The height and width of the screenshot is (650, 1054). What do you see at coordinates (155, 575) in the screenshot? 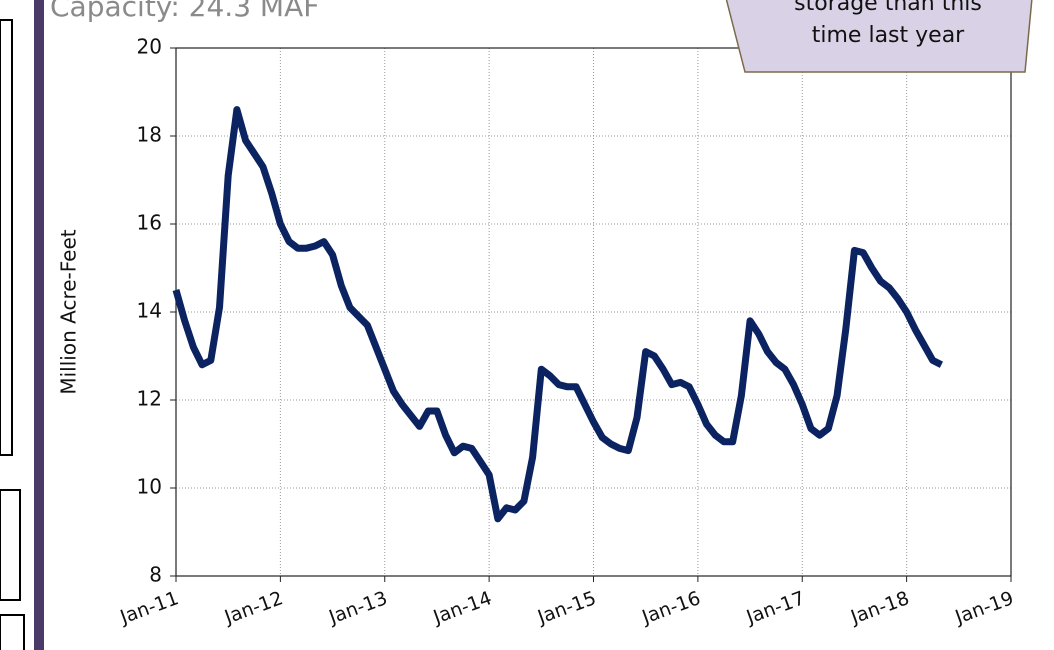
I see `y-tick-label: 8` at bounding box center [155, 575].